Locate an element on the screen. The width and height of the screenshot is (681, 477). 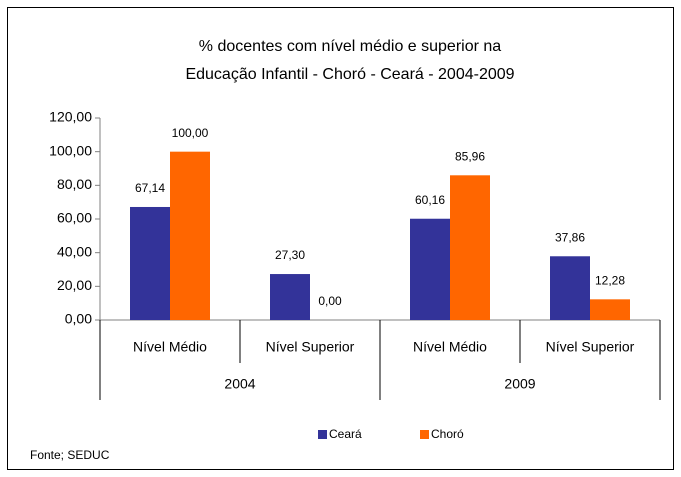
legend-label: Ceará is located at coordinates (345, 434).